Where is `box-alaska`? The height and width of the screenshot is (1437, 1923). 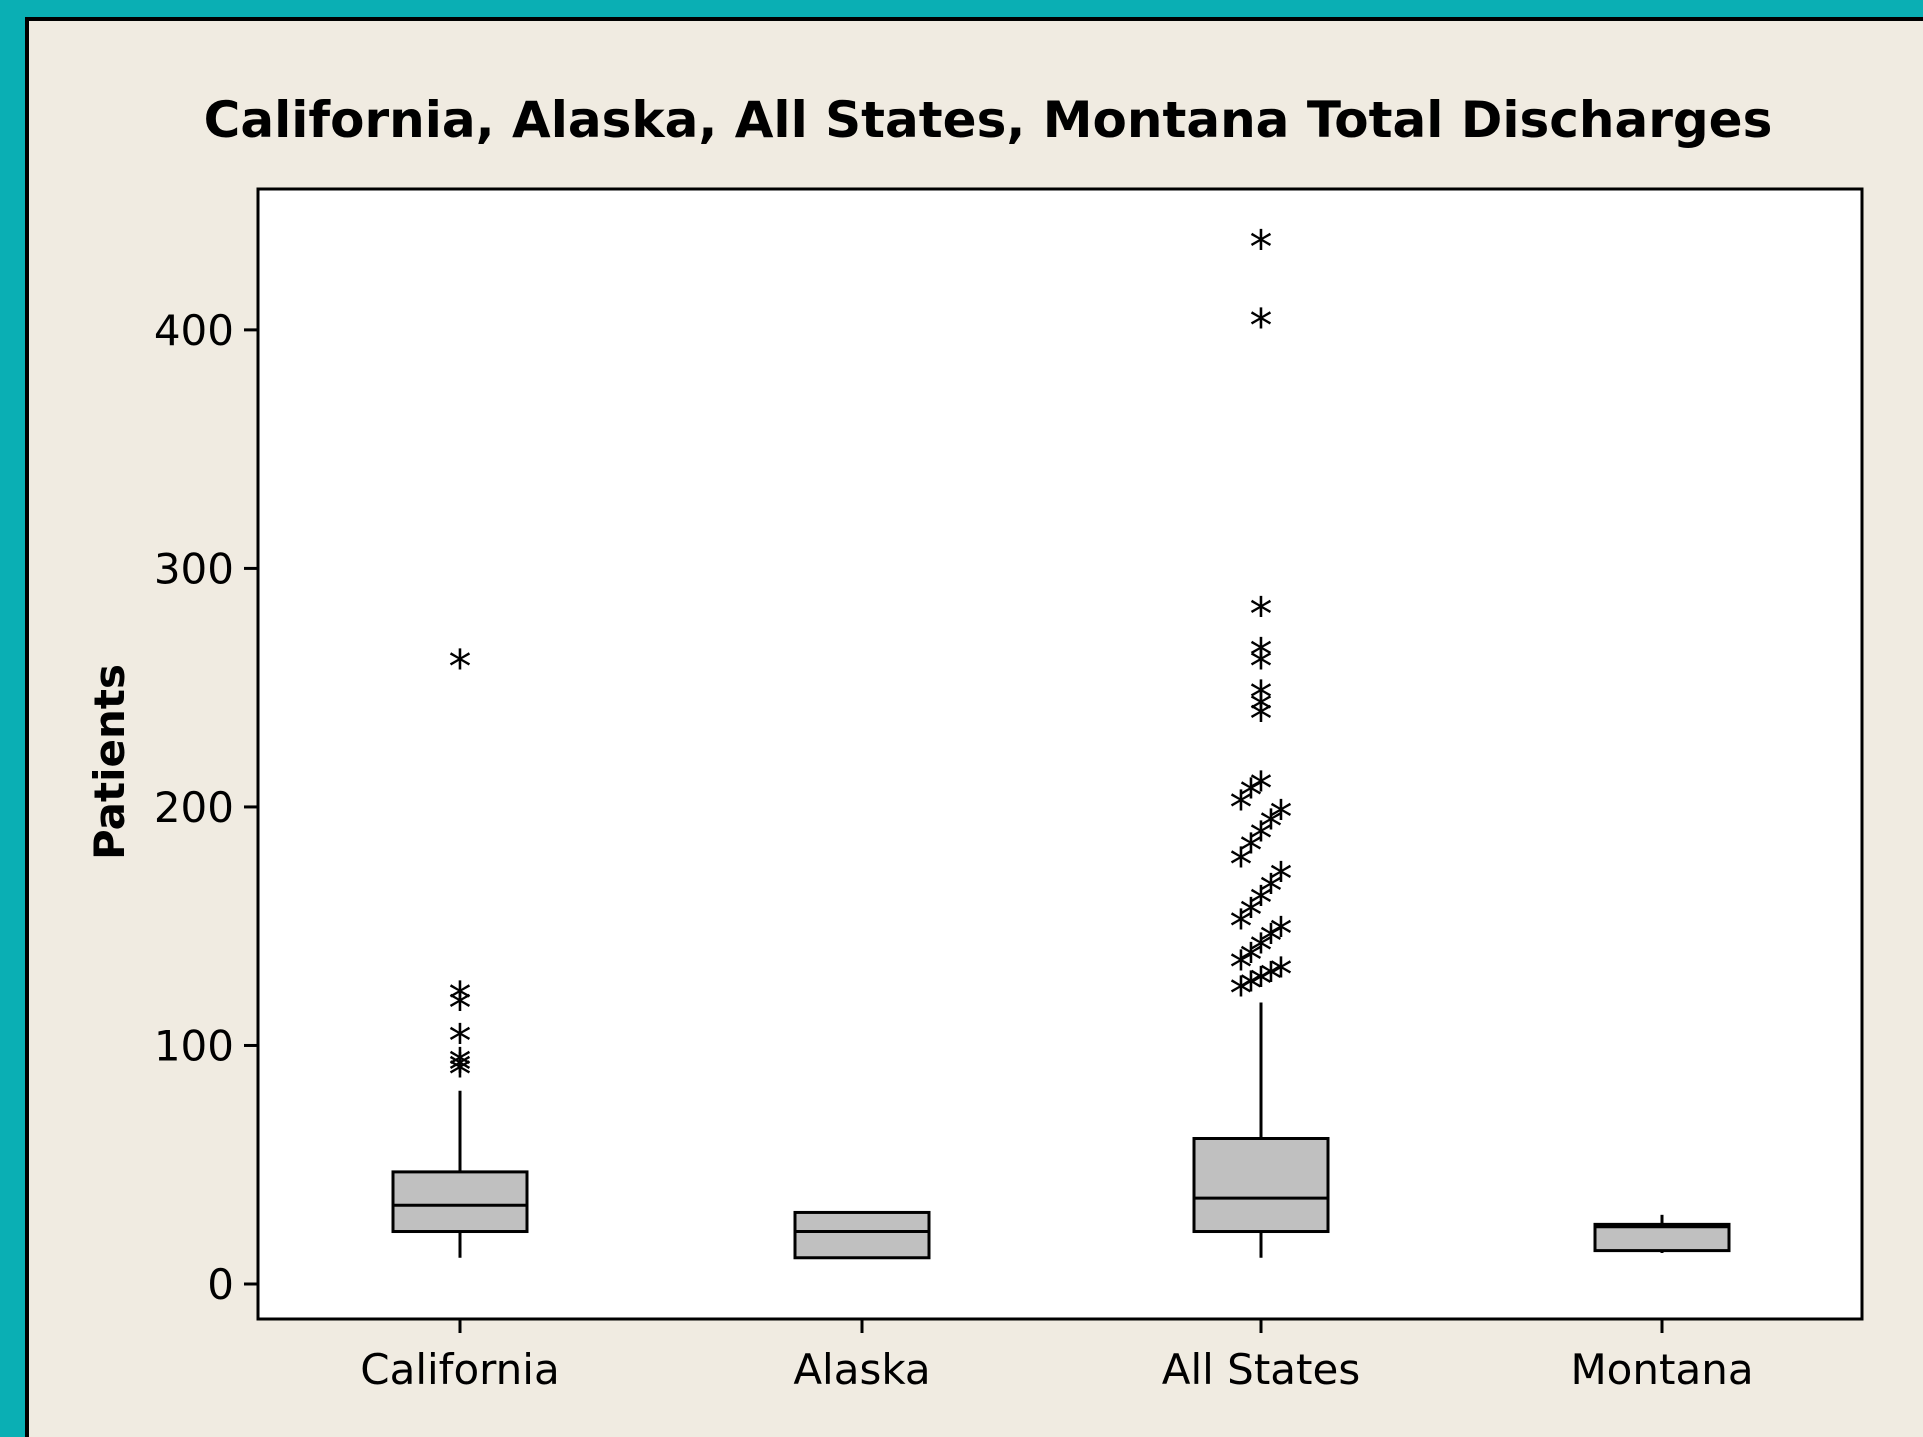
box-alaska is located at coordinates (862, 1235).